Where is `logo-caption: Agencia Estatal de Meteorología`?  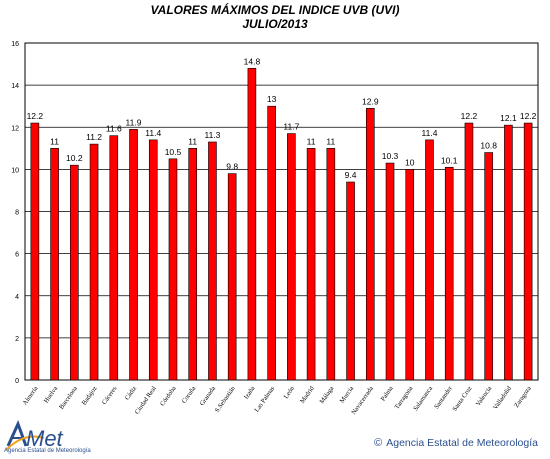 logo-caption: Agencia Estatal de Meteorología is located at coordinates (47, 451).